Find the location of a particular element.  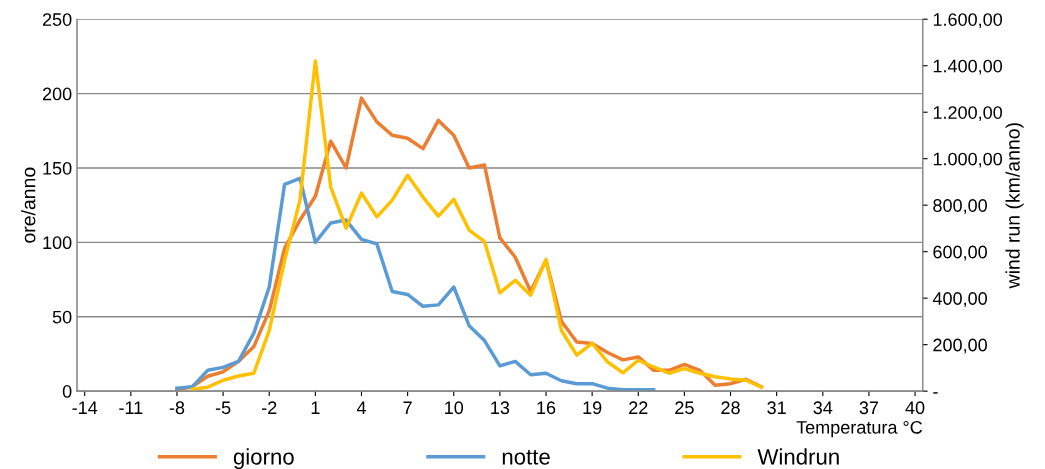

x-tick-label: -2 is located at coordinates (269, 407).